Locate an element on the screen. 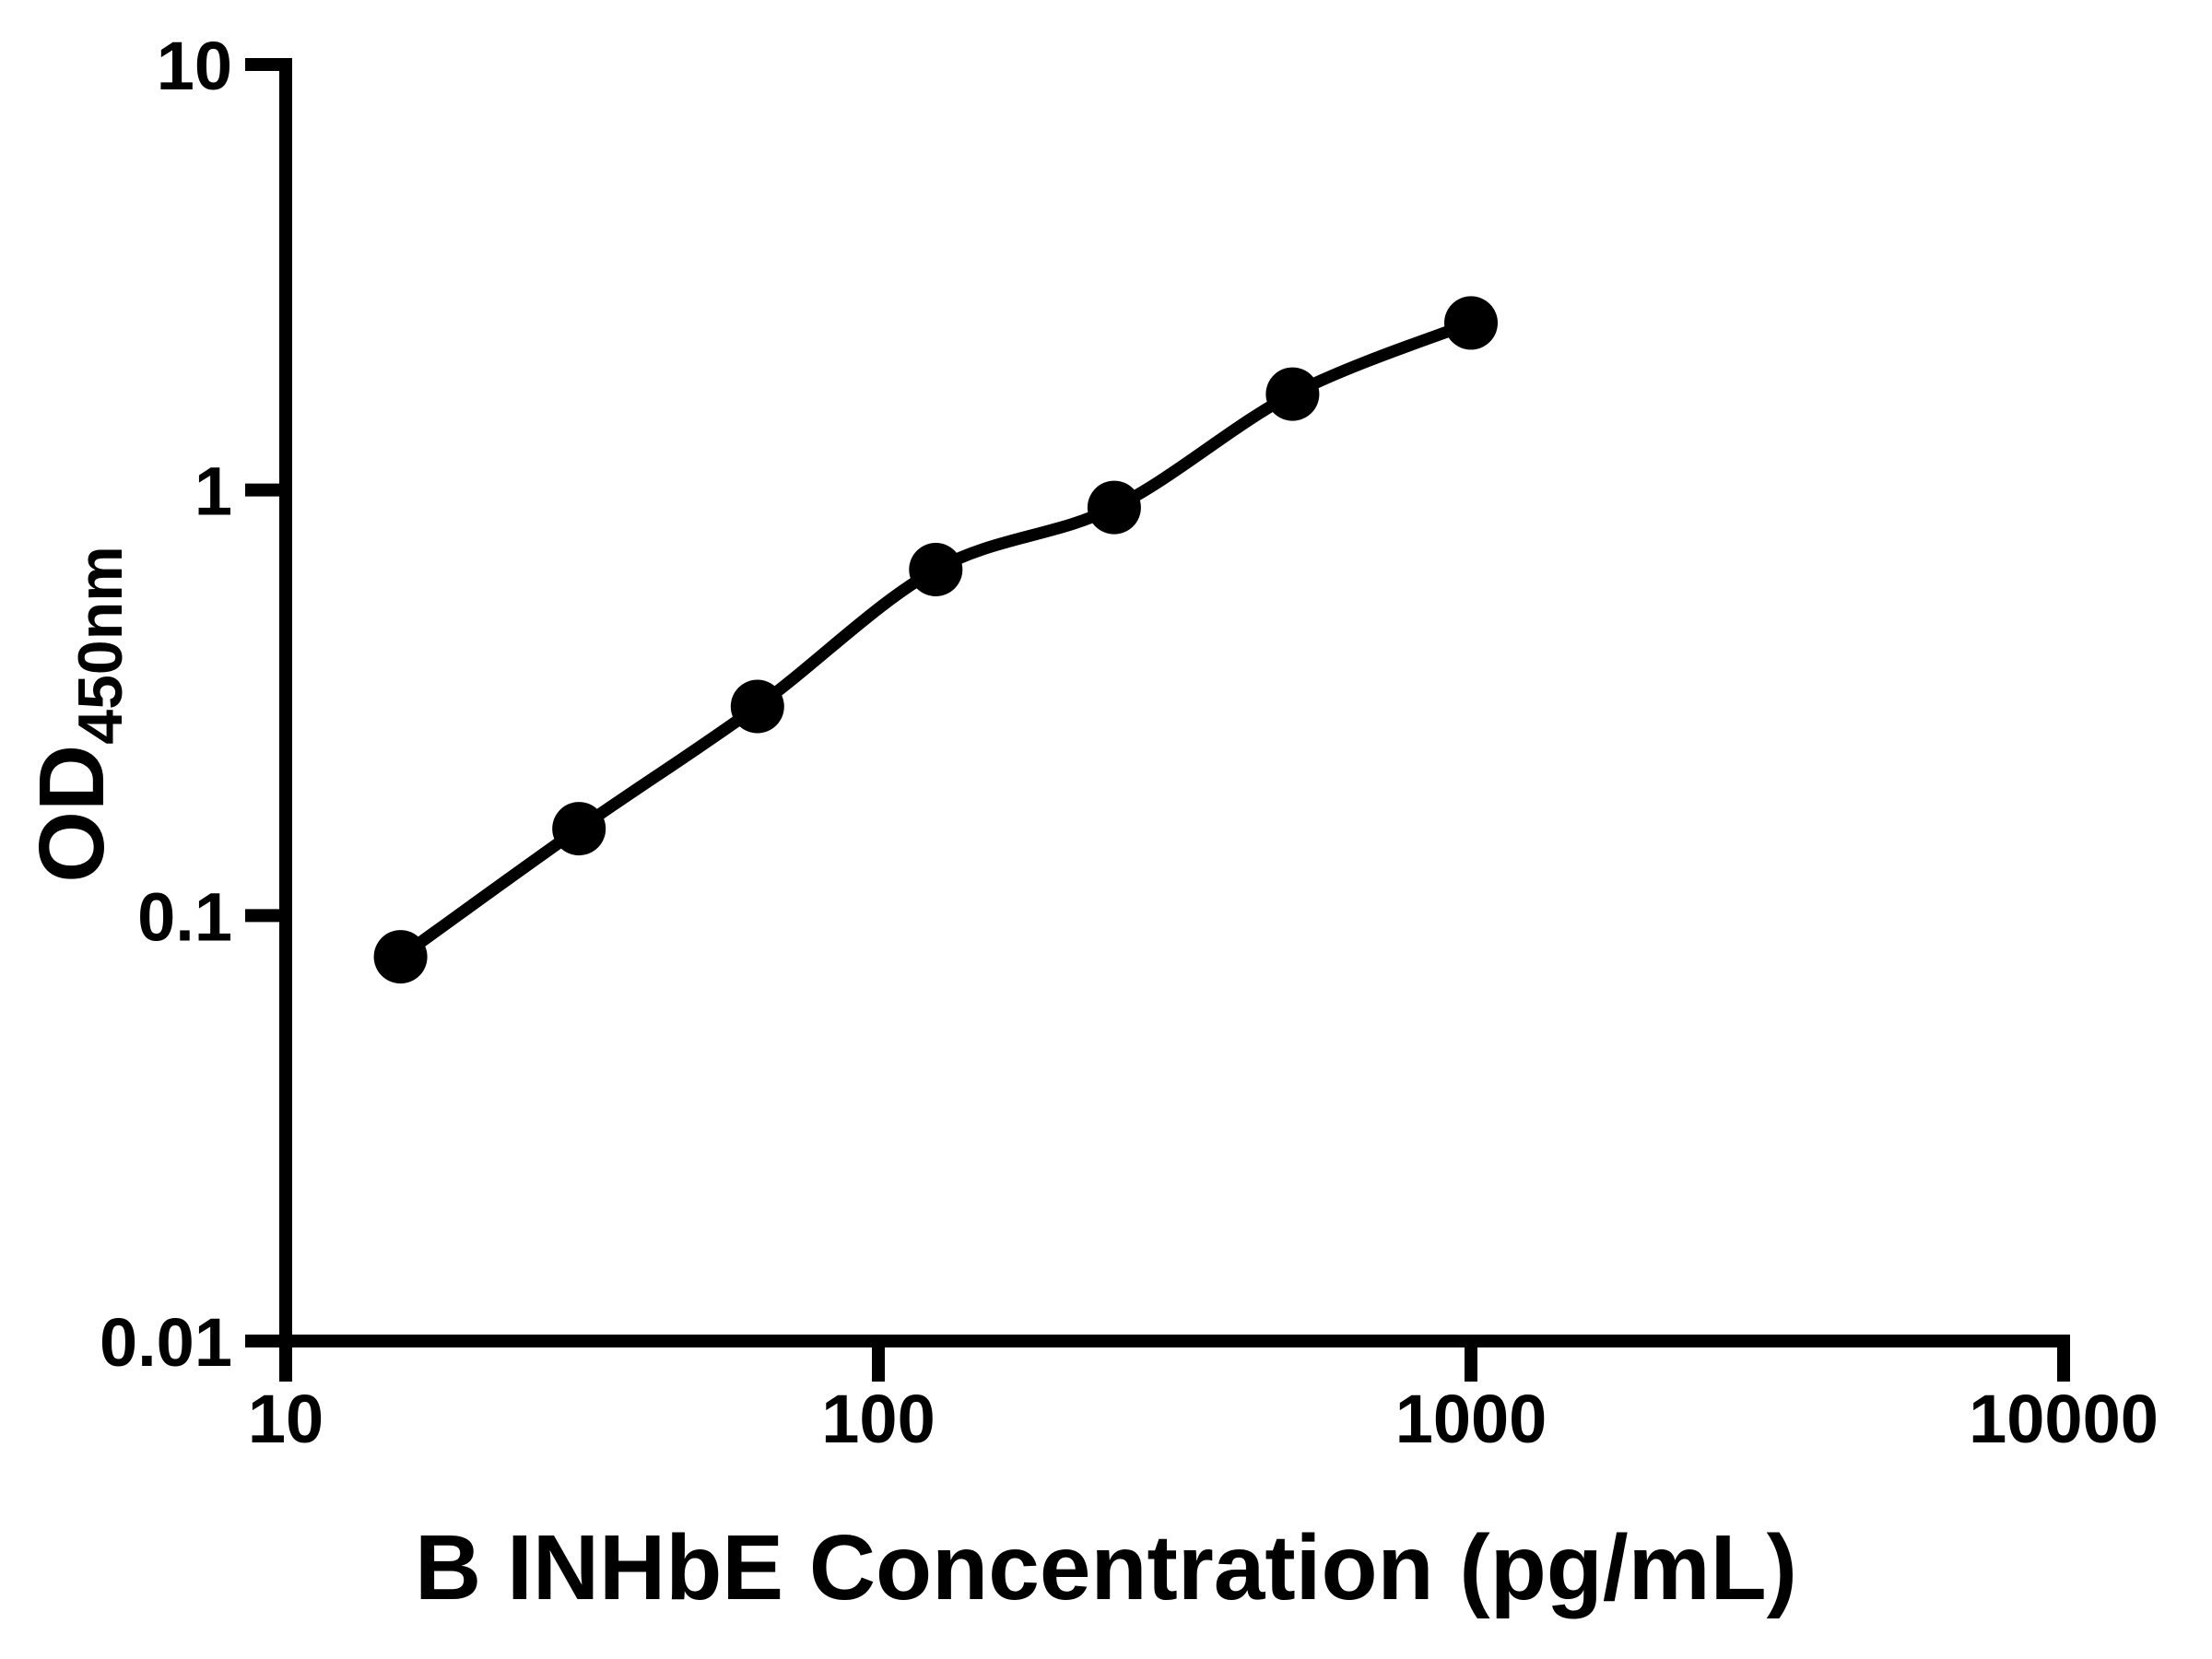  y-tick-label-1: 1 is located at coordinates (213, 491).